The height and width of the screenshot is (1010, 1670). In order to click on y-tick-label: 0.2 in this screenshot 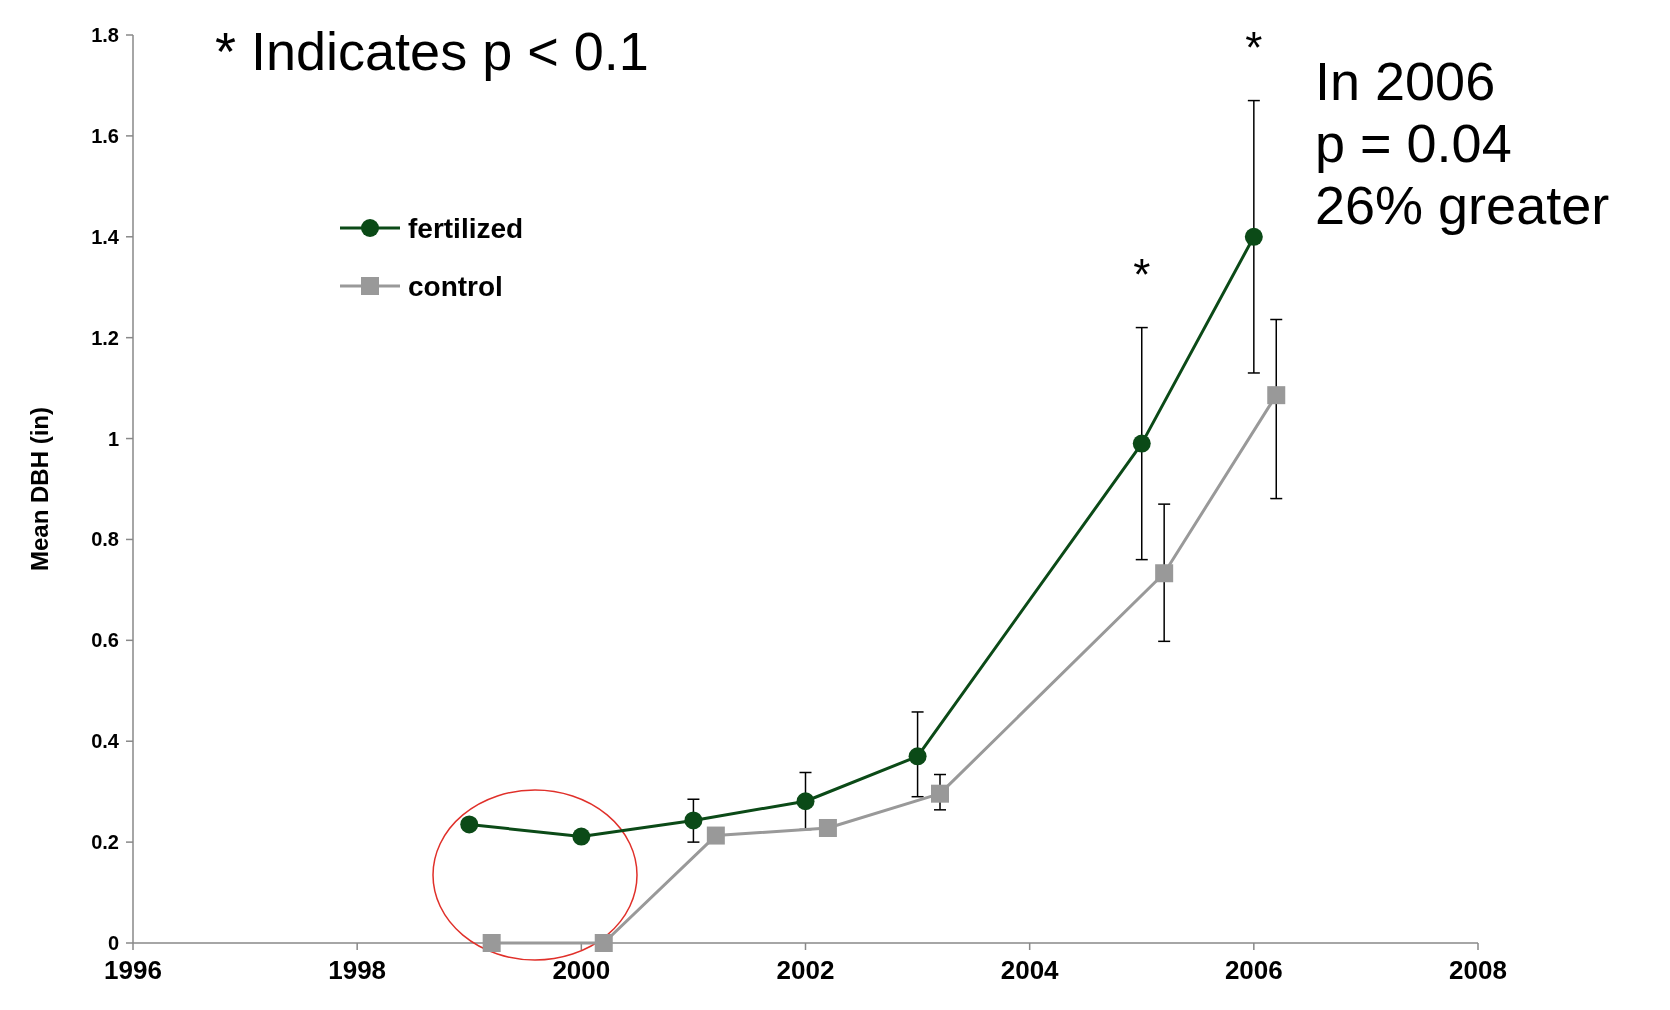, I will do `click(105, 842)`.